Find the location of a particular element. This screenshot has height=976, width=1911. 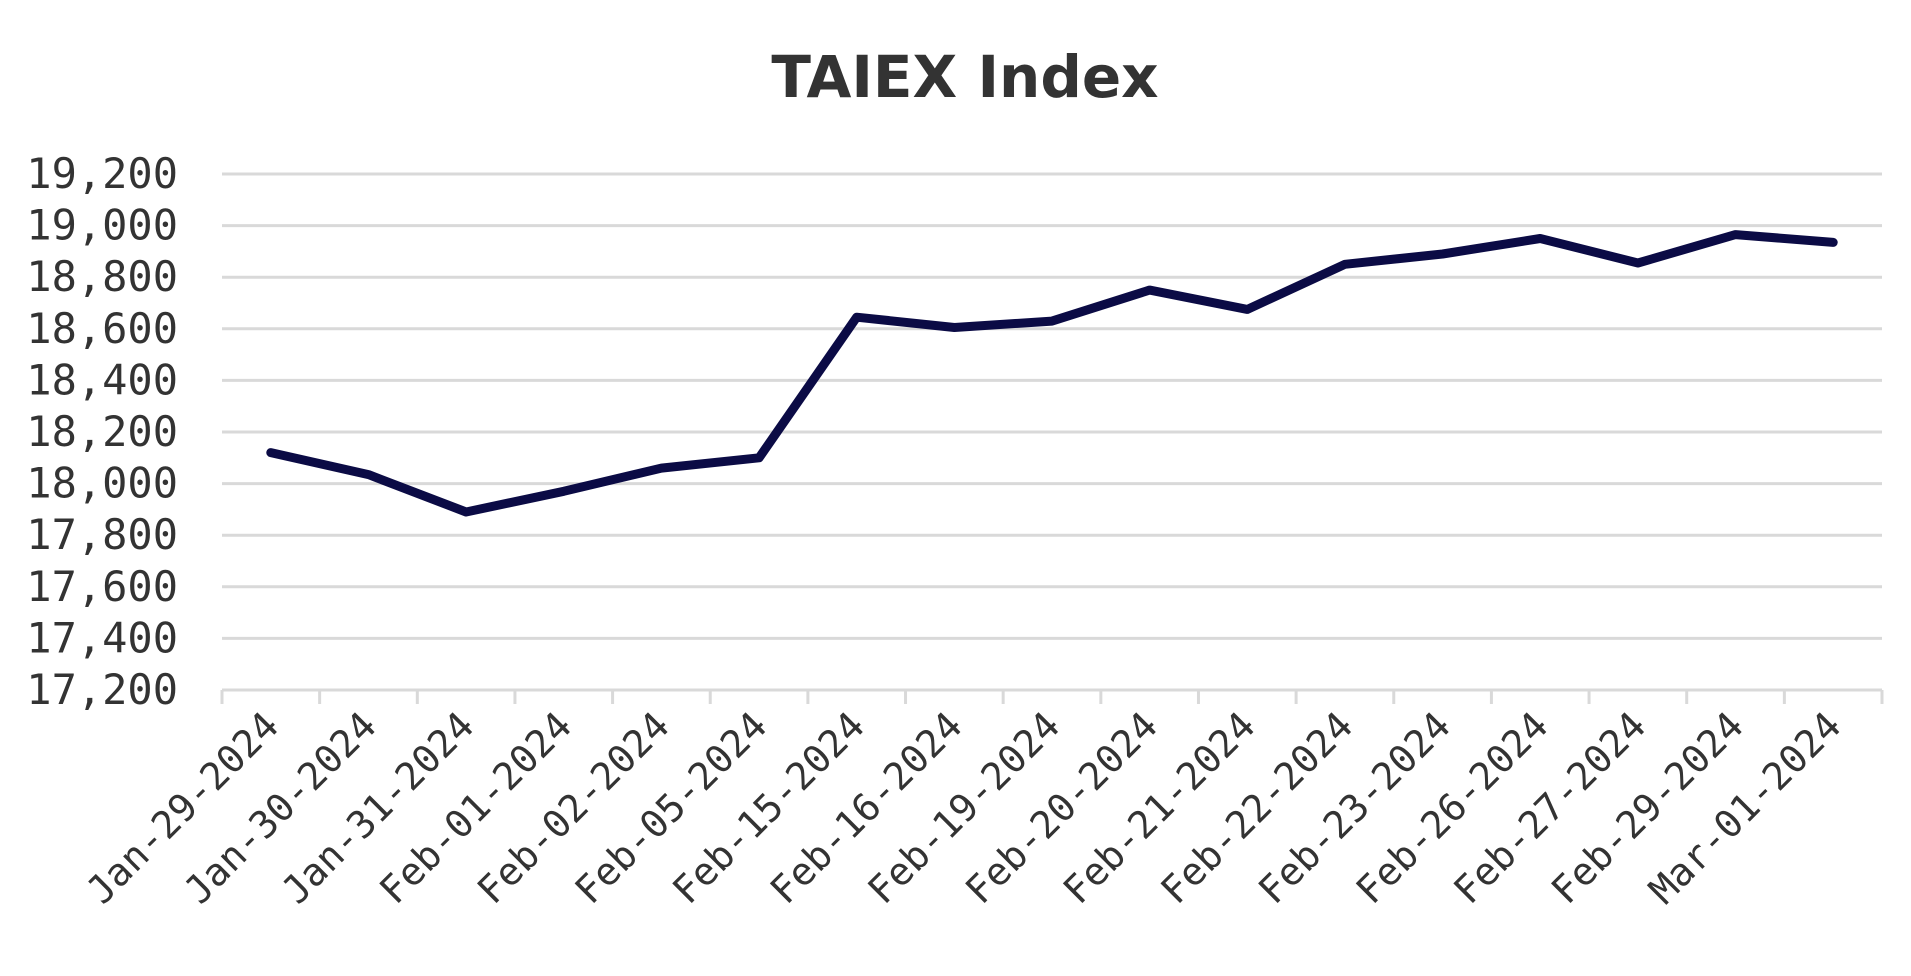

y-tick-label: 18,200 is located at coordinates (102, 431).